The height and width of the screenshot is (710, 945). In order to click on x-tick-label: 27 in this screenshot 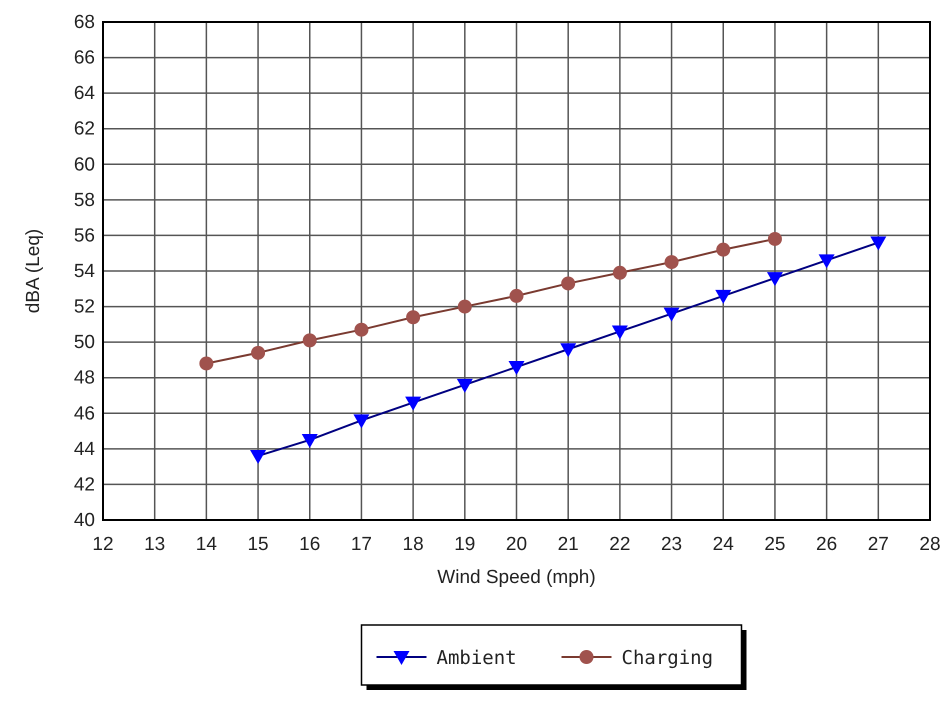, I will do `click(878, 544)`.